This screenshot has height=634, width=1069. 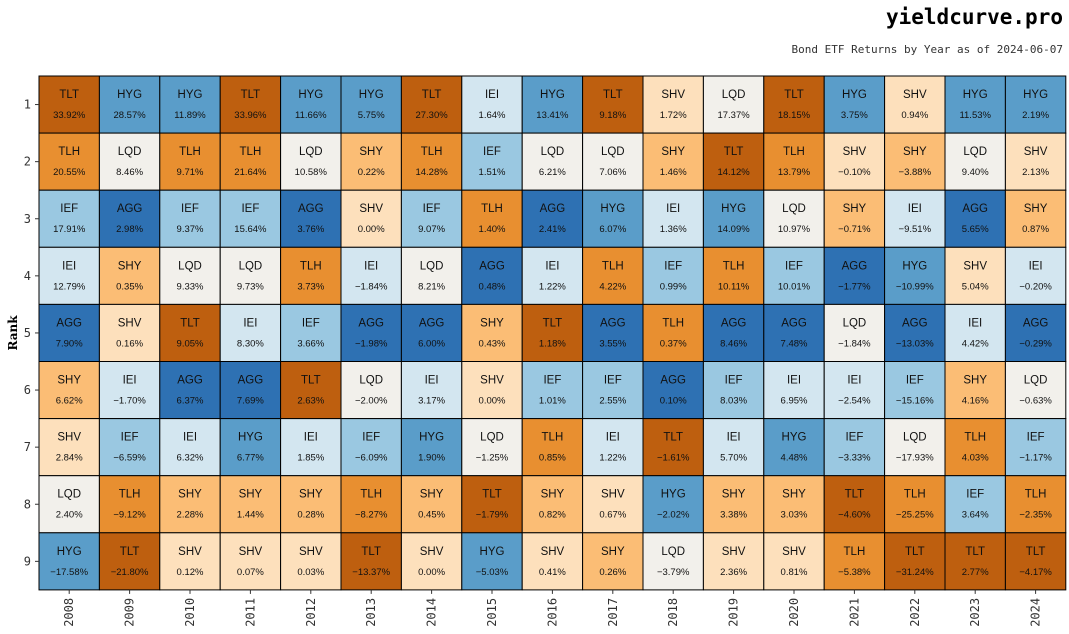 What do you see at coordinates (794, 458) in the screenshot?
I see `cell-return-label: 4.48%` at bounding box center [794, 458].